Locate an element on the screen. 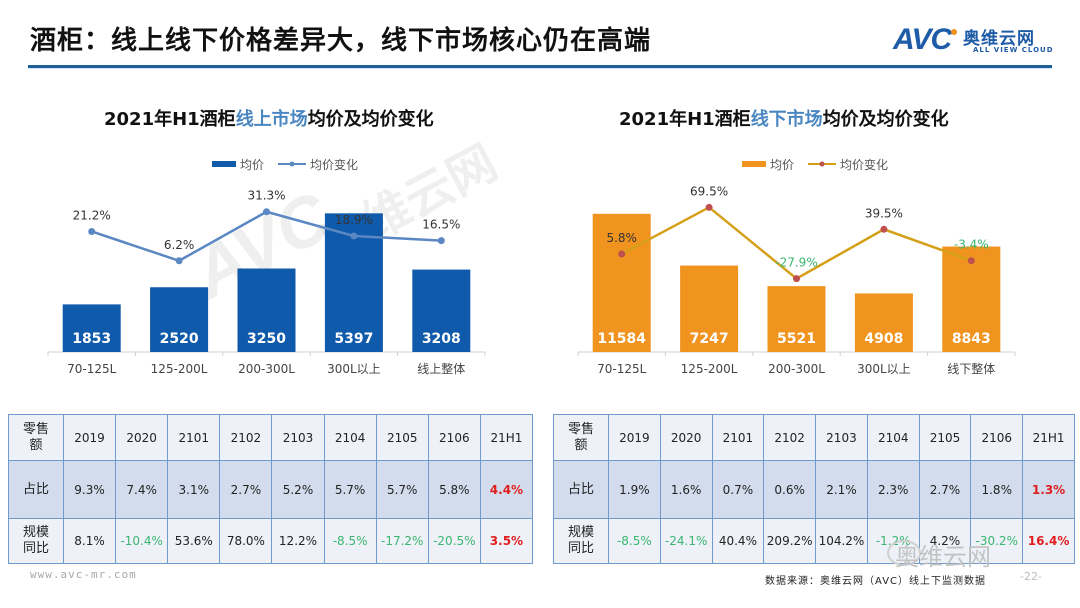  online-line-label: 21.2% is located at coordinates (92, 215).